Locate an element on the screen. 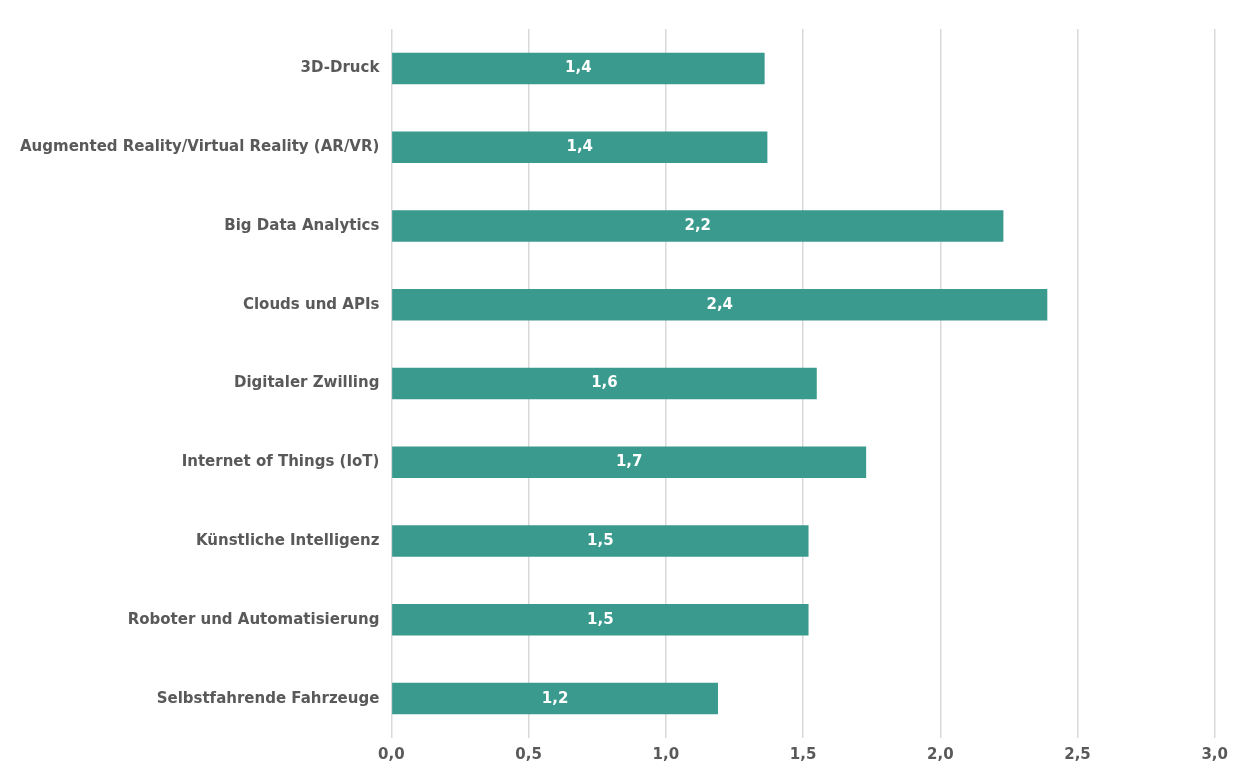  data-label: 2,2 is located at coordinates (698, 224).